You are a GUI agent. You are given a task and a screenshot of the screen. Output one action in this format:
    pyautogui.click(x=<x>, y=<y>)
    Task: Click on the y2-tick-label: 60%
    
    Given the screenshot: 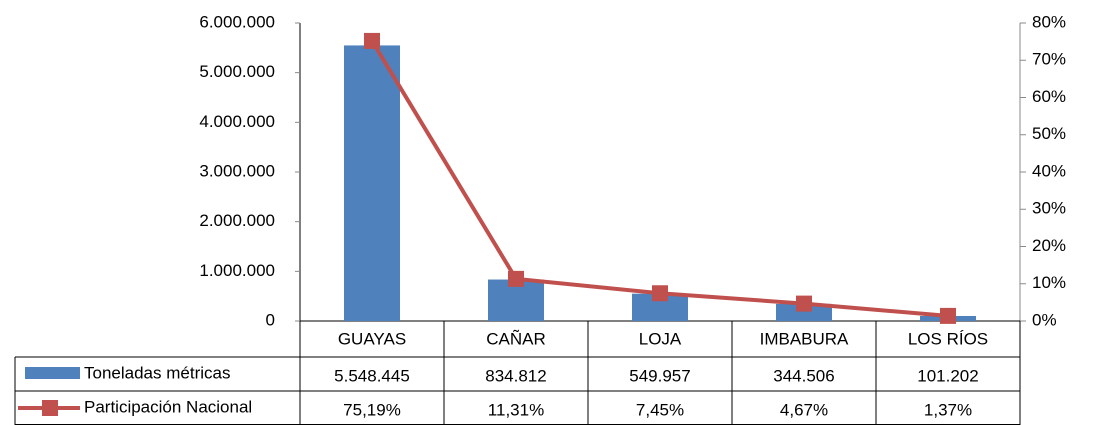 What is the action you would take?
    pyautogui.click(x=1049, y=96)
    